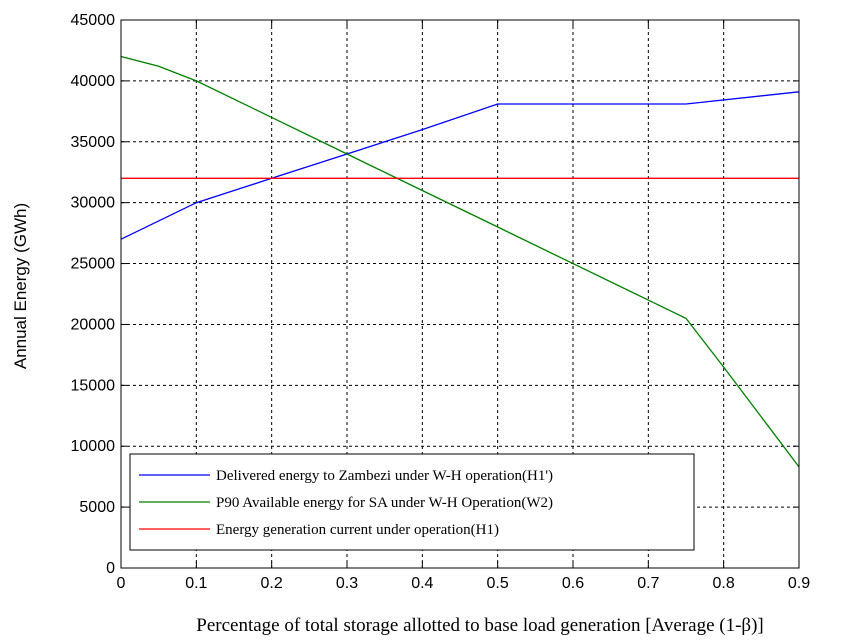 The image size is (866, 644). Describe the element at coordinates (498, 583) in the screenshot. I see `x-tick-label: 0.5` at that location.